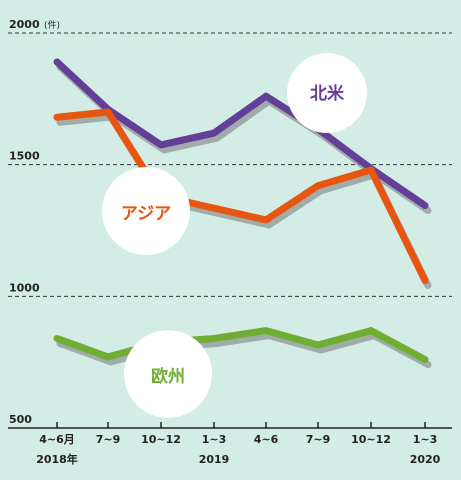 The image size is (461, 480). What do you see at coordinates (24, 287) in the screenshot?
I see `y-tick-label: 1000` at bounding box center [24, 287].